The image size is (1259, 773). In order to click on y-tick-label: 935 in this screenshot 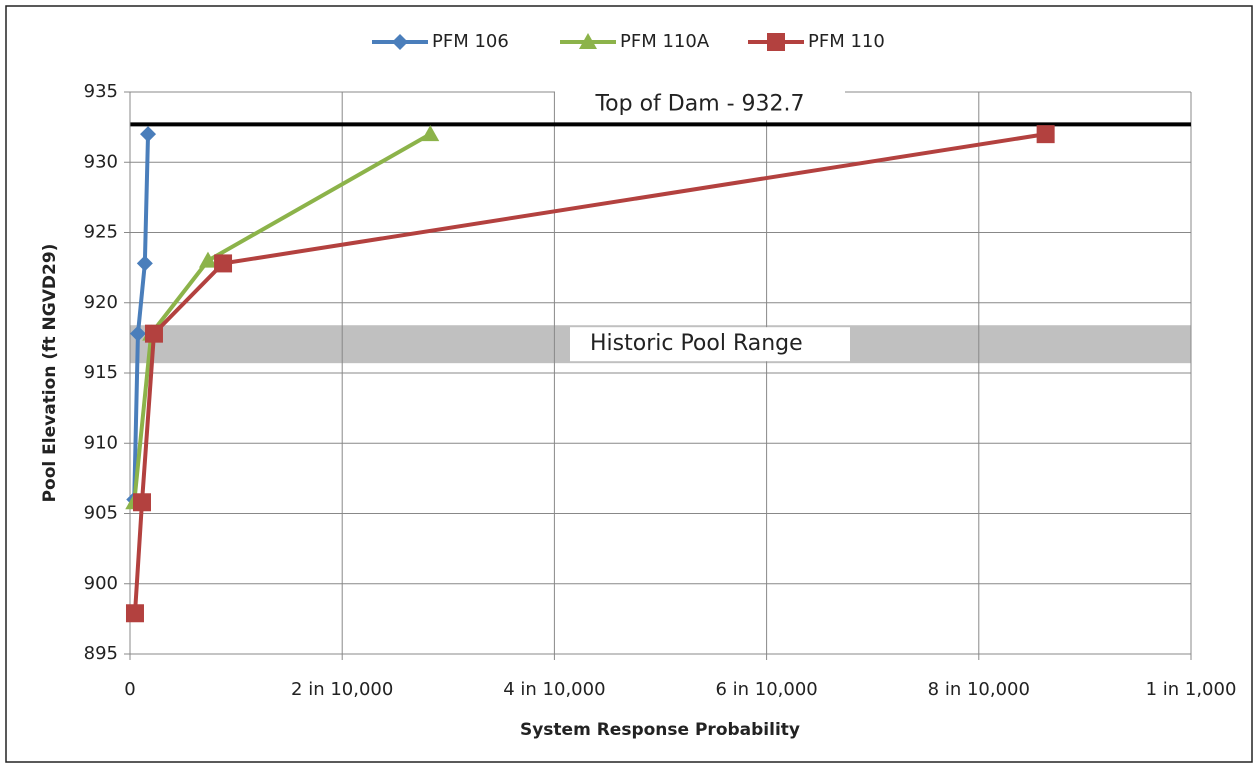, I will do `click(101, 91)`.